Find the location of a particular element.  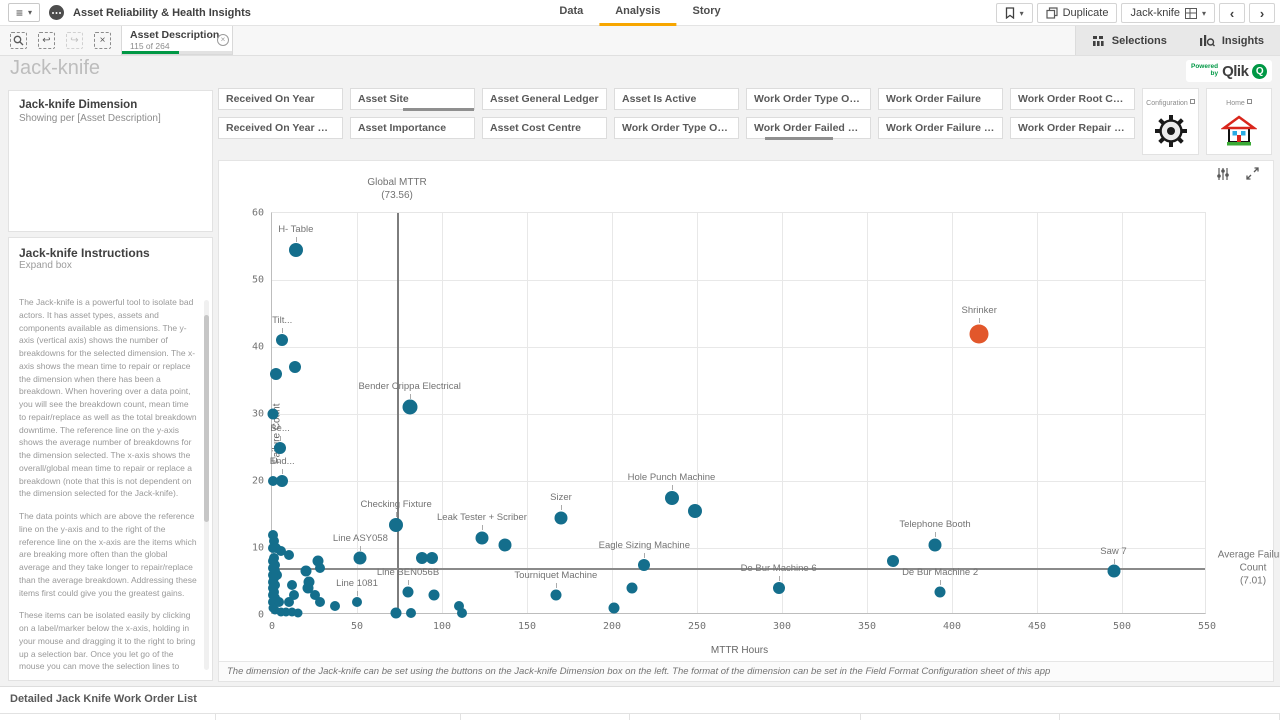

filter-received-on-year-month: Received On Year Month is located at coordinates (280, 128).